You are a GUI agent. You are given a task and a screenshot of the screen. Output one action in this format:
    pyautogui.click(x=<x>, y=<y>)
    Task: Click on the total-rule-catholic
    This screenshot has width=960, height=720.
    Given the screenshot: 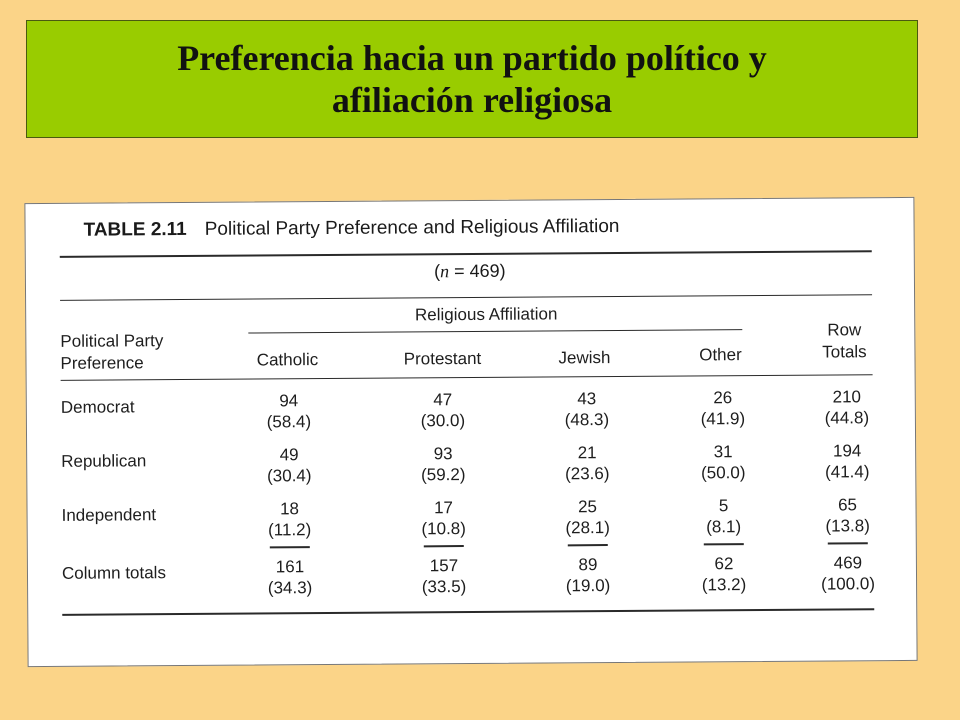 What is the action you would take?
    pyautogui.click(x=289, y=547)
    